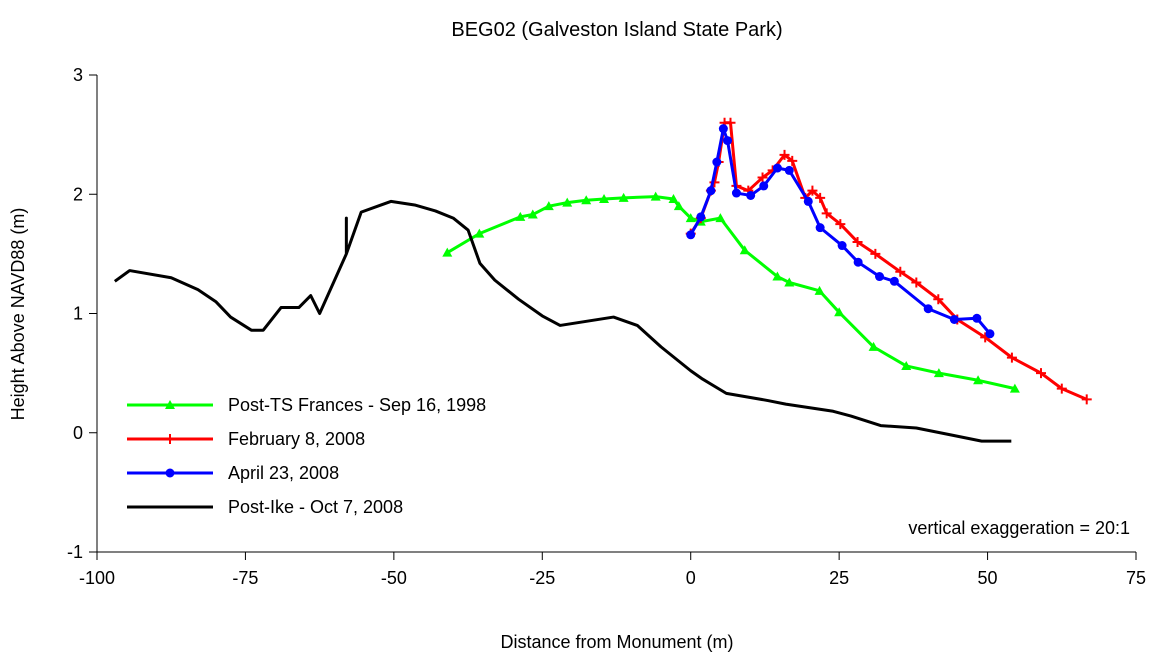 The height and width of the screenshot is (665, 1164). What do you see at coordinates (315, 507) in the screenshot?
I see `legend-label: Post-Ike - Oct 7, 2008` at bounding box center [315, 507].